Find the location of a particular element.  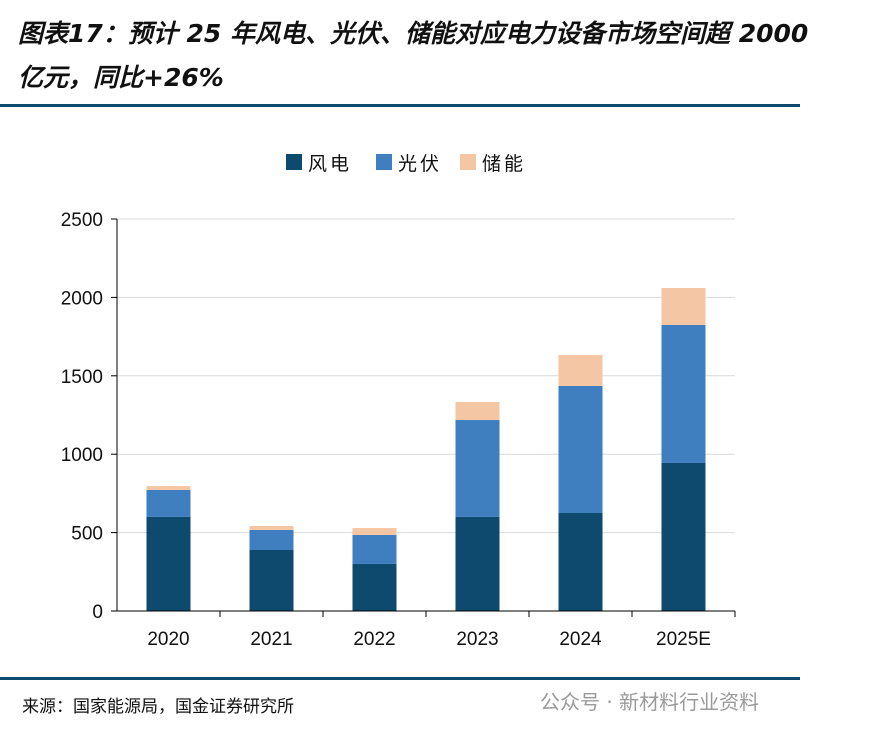

legend-label: 光伏 is located at coordinates (420, 164).